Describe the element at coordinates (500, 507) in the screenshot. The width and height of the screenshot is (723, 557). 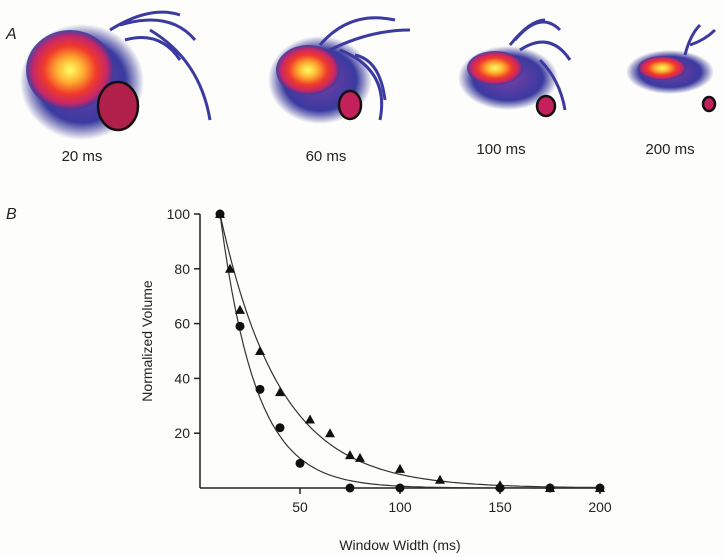
I see `x-tick-label: 150` at that location.